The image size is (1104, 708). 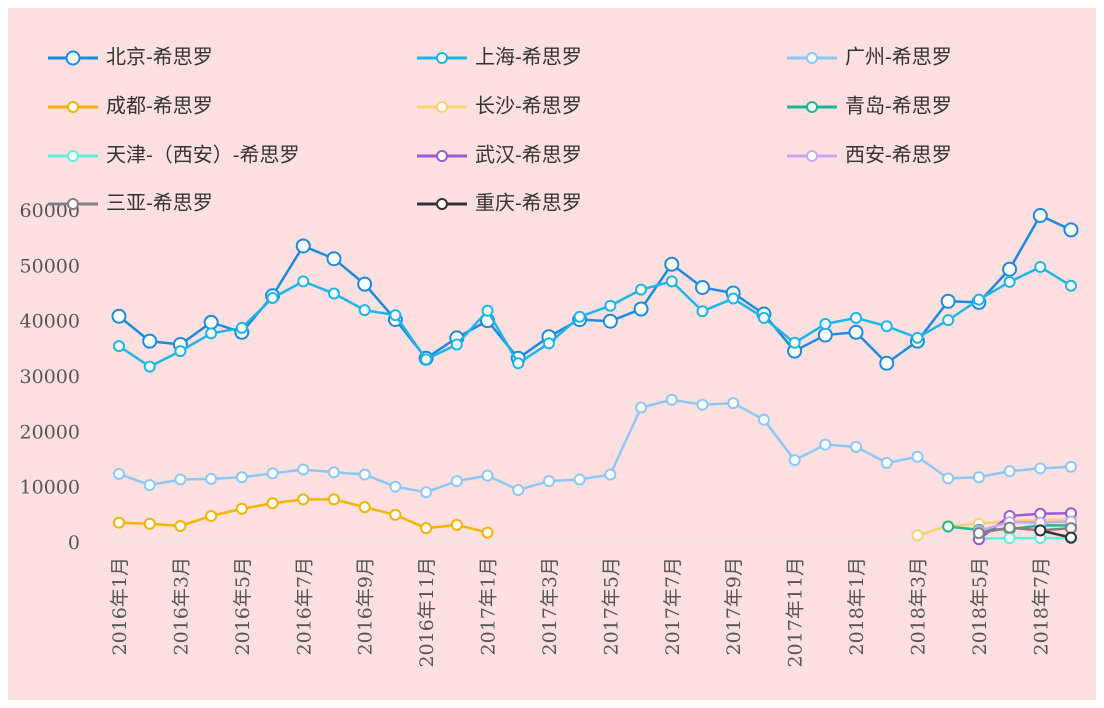 I want to click on legend-label: 广州-希思罗, so click(x=898, y=57).